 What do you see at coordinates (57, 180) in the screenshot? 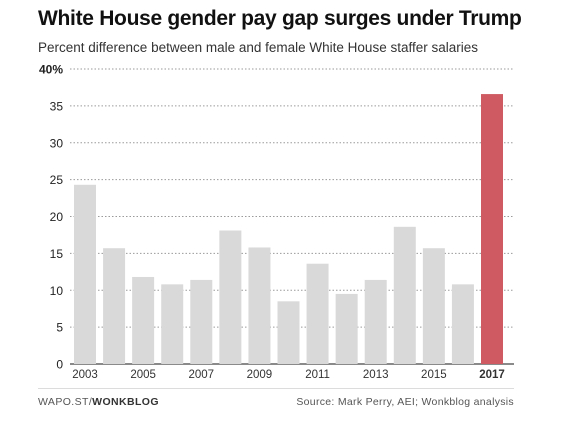
I see `y-tick-label: 25` at bounding box center [57, 180].